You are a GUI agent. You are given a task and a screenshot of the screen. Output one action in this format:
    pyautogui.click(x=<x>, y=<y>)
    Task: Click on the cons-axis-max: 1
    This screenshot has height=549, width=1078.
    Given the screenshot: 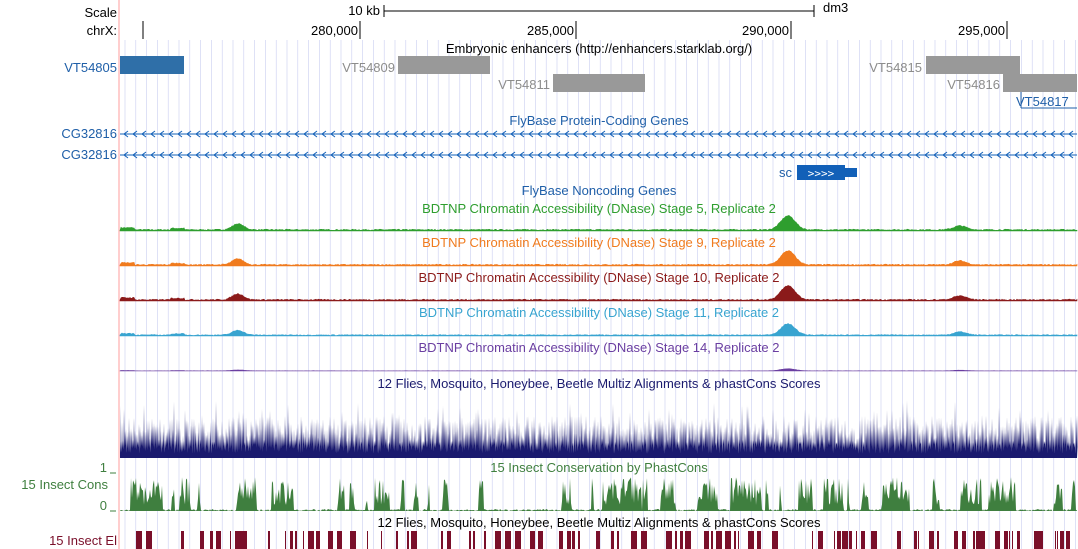 What is the action you would take?
    pyautogui.click(x=103, y=467)
    